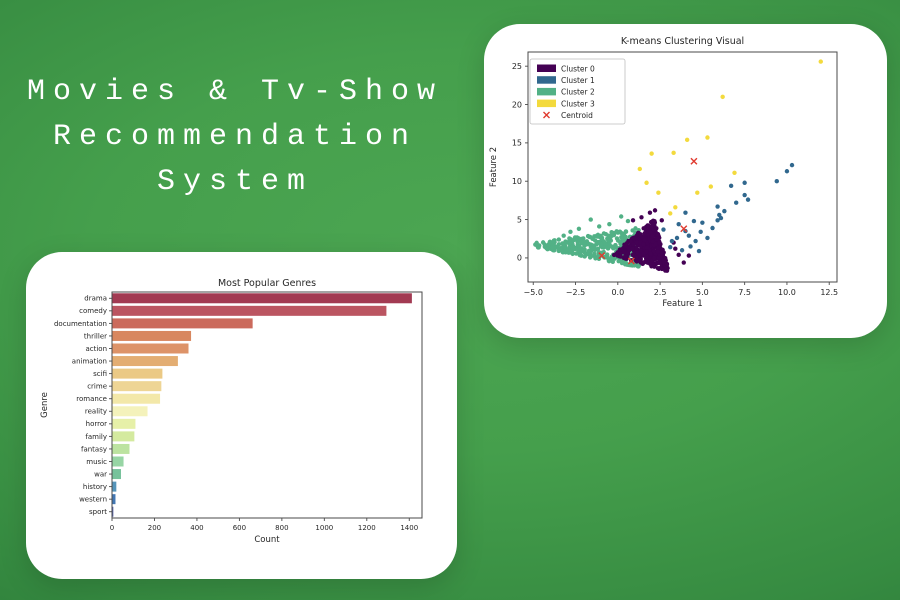 This screenshot has height=600, width=900. I want to click on genre-label: thriller, so click(95, 336).